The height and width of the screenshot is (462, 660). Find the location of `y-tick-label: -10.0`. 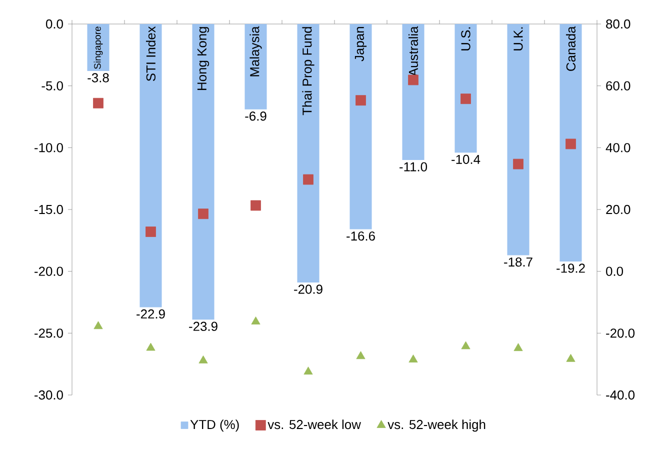

y-tick-label: -10.0 is located at coordinates (48, 147).